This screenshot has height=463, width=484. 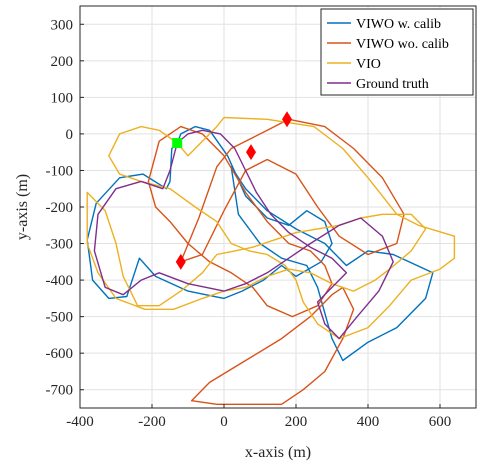 What do you see at coordinates (177, 143) in the screenshot?
I see `start-marker` at bounding box center [177, 143].